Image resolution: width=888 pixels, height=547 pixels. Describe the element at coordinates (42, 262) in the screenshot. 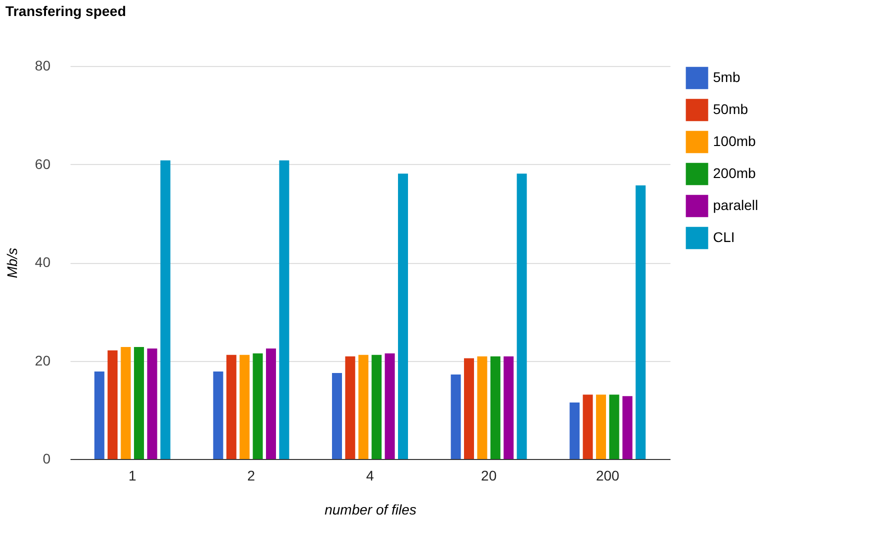

I see `y-tick-label: 40` at that location.